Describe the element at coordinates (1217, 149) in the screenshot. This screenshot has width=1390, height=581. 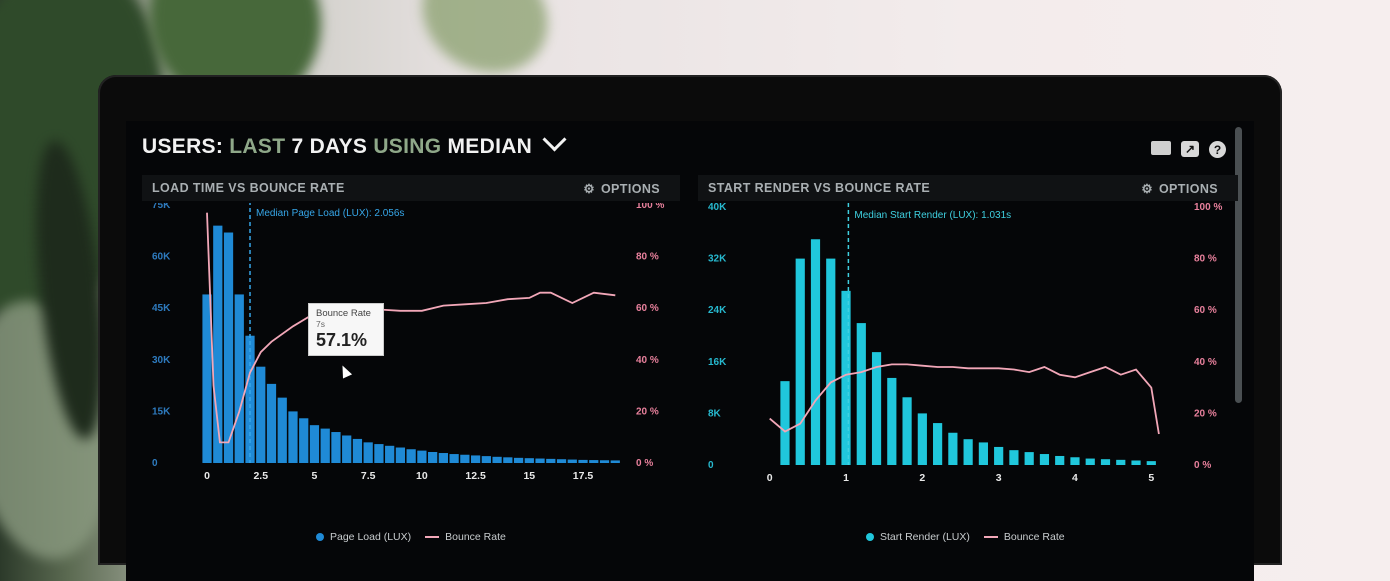
I see `help-icon: ?` at that location.